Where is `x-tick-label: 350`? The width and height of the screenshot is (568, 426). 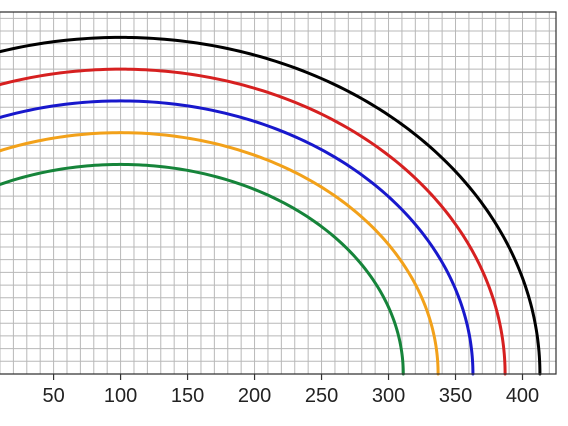
x-tick-label: 350 is located at coordinates (455, 396).